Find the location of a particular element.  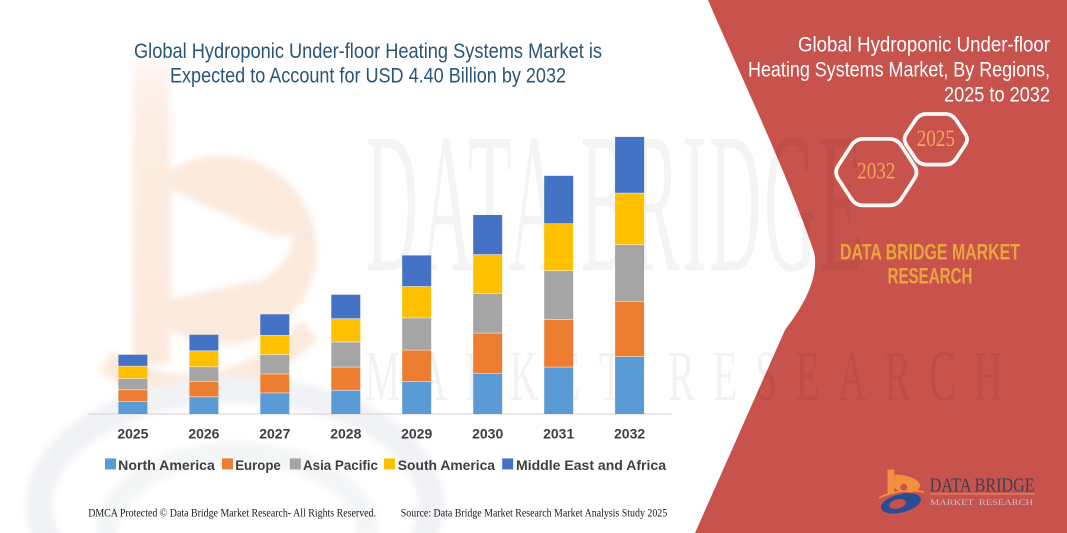

svg-text: 2025 to 2032 is located at coordinates (997, 94).